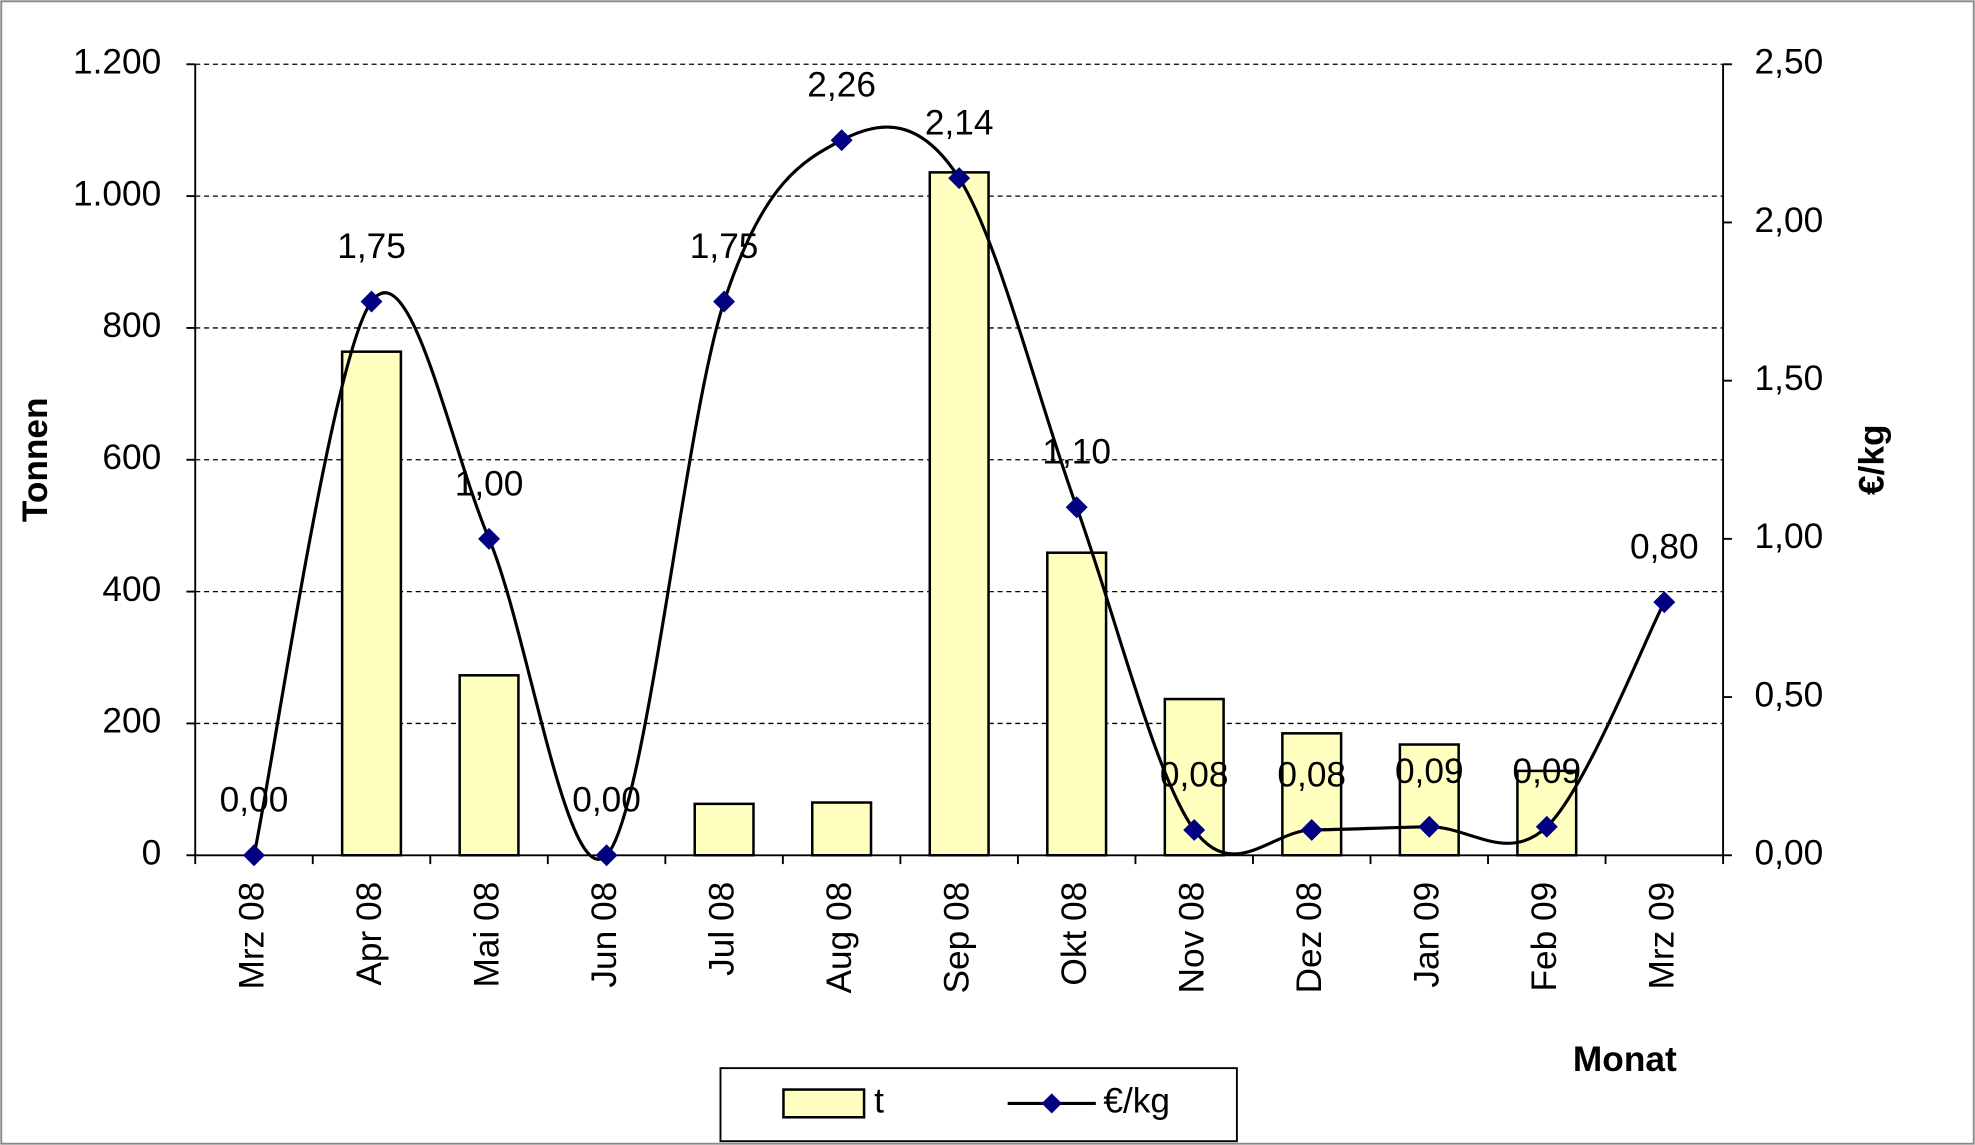 This screenshot has height=1145, width=1975. Describe the element at coordinates (131, 721) in the screenshot. I see `y-tick-label: 200` at that location.